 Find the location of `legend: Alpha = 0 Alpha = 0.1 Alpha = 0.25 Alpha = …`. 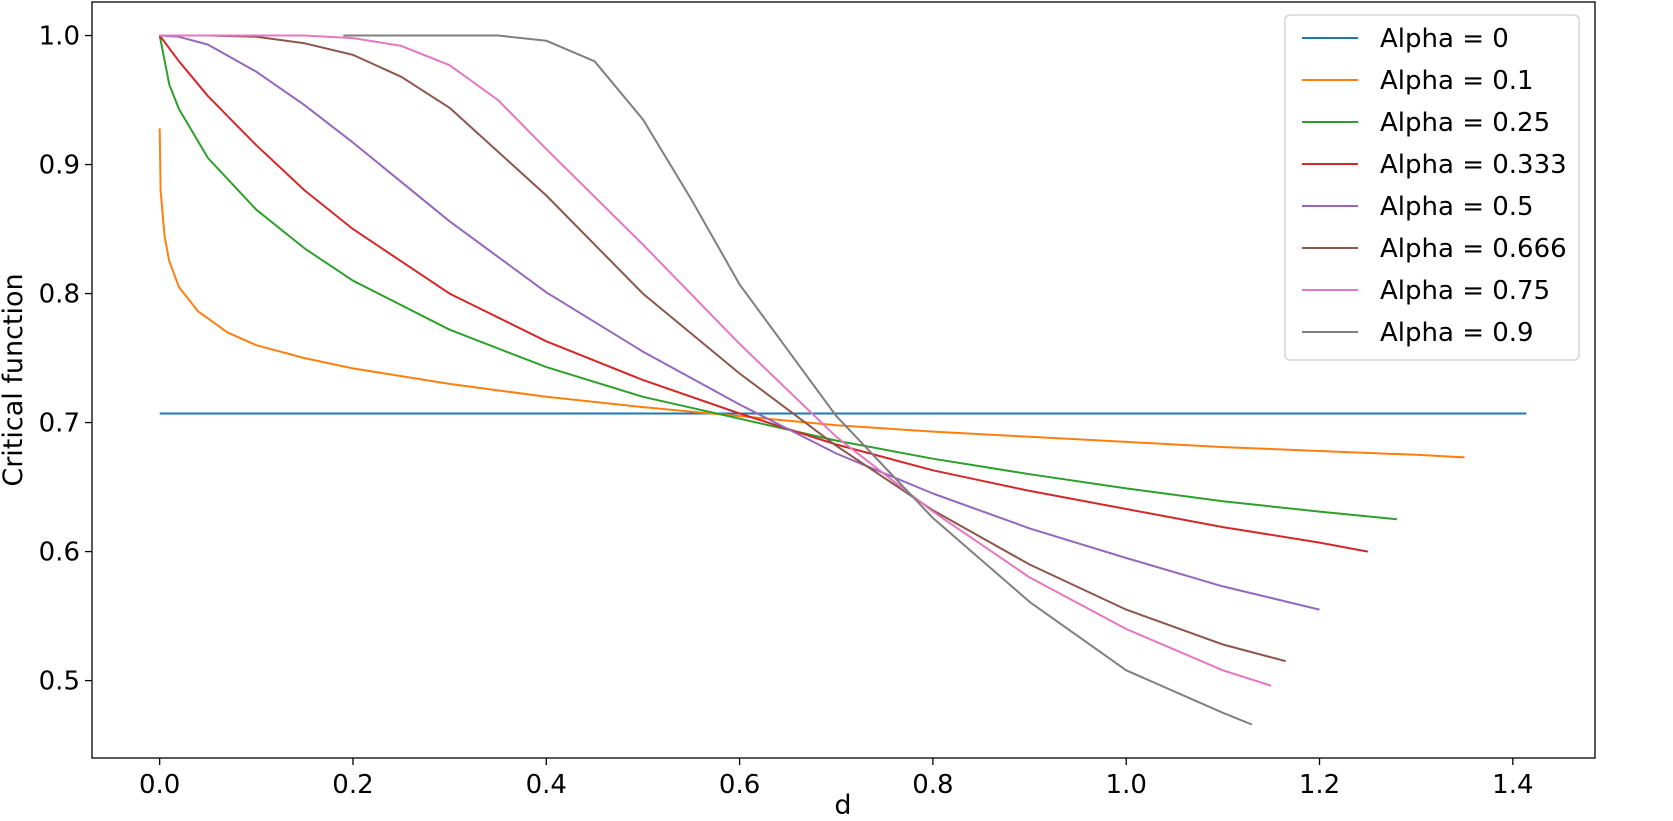

legend: Alpha = 0 Alpha = 0.1 Alpha = 0.25 Alpha = … is located at coordinates (1432, 187).